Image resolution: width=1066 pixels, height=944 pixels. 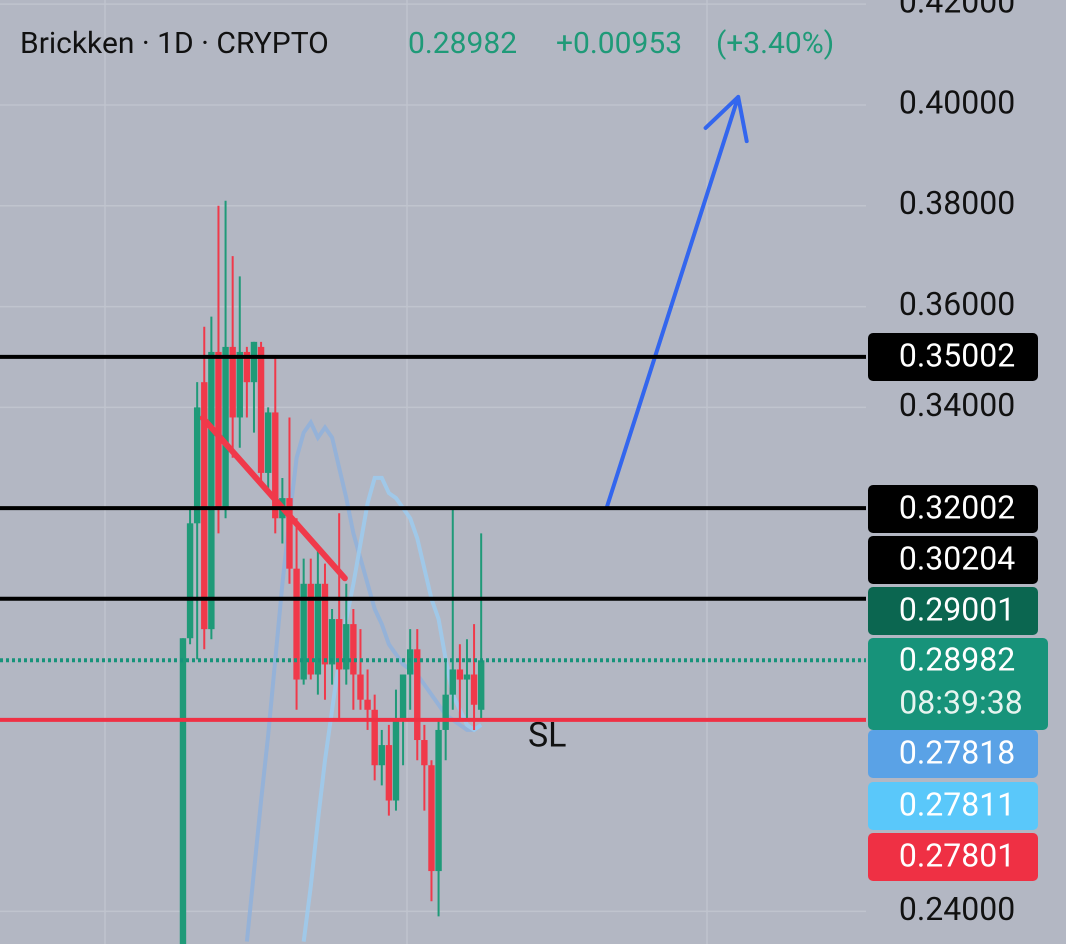 I want to click on price-label: 0.27818, so click(x=957, y=752).